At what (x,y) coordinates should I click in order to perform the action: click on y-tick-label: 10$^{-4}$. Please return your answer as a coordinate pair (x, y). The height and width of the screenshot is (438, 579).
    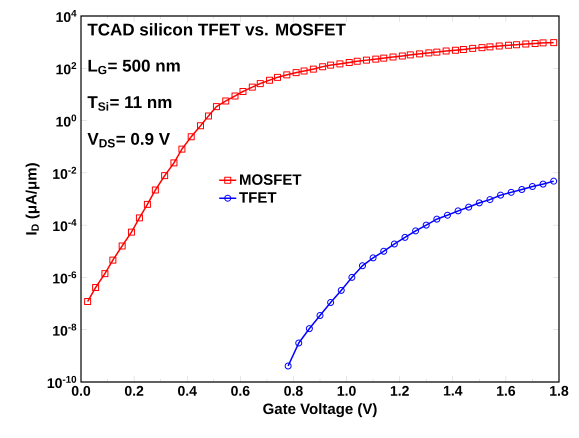
    Looking at the image, I should click on (65, 225).